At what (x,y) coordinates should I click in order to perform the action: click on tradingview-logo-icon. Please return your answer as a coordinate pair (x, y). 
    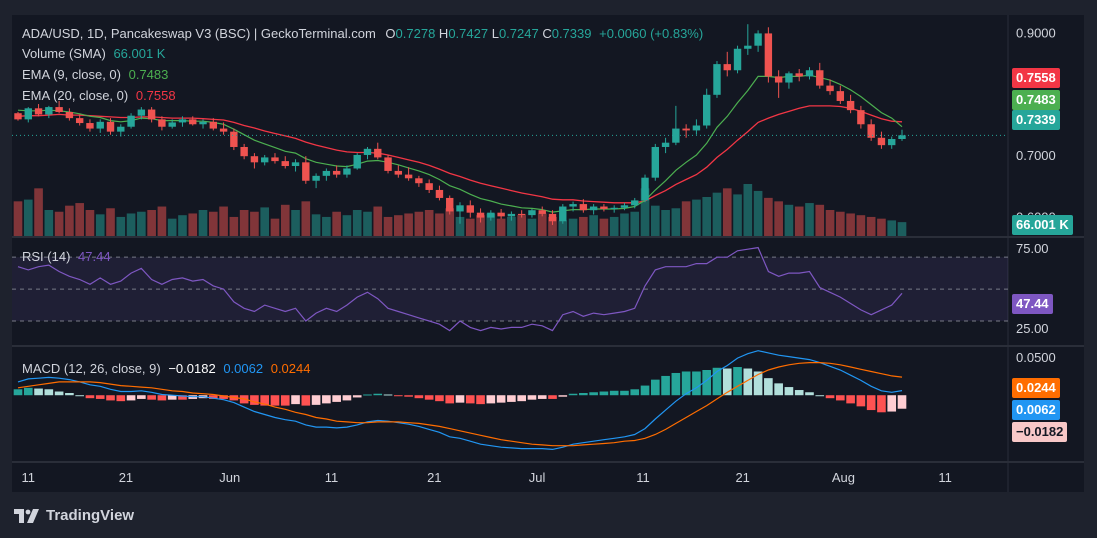
    Looking at the image, I should click on (26, 515).